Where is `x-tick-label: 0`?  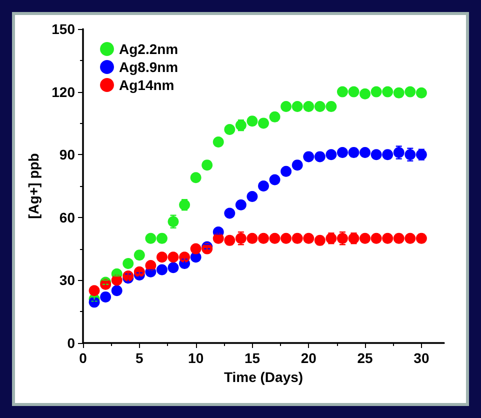
x-tick-label: 0 is located at coordinates (83, 358).